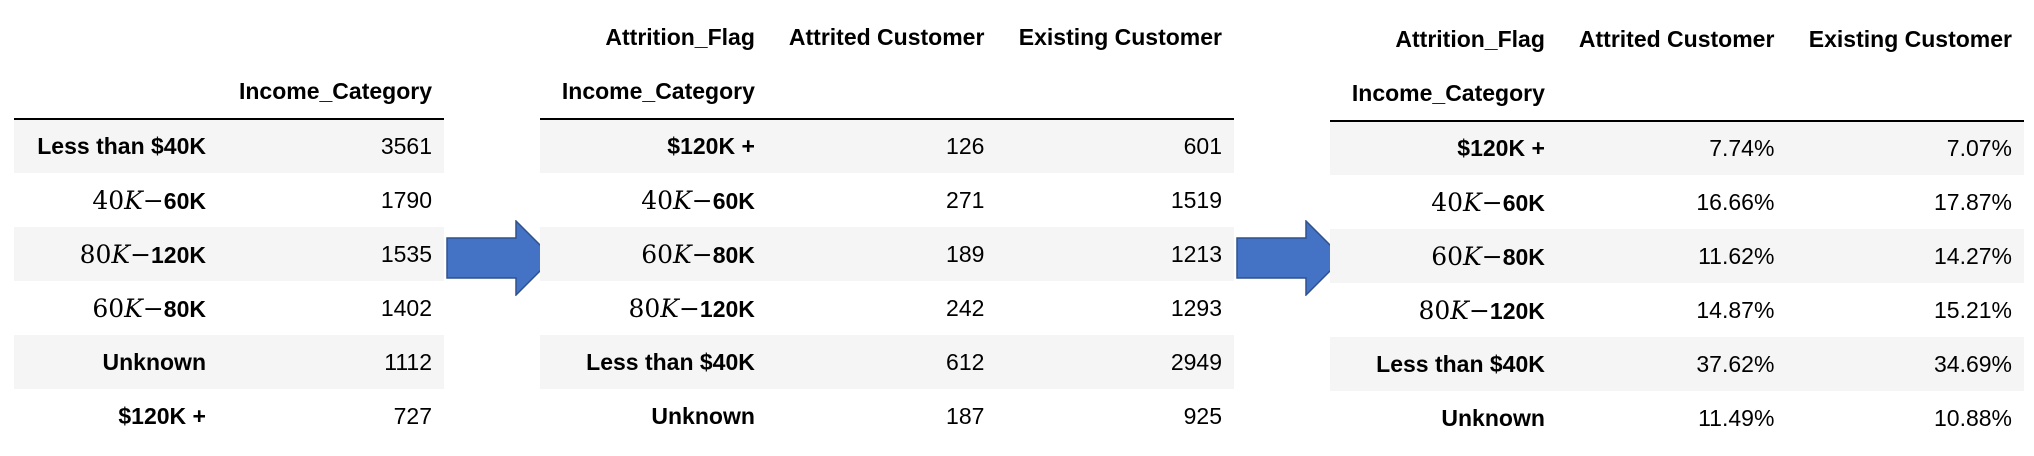 This screenshot has height=456, width=2034. What do you see at coordinates (412, 415) in the screenshot?
I see `cell-value: 727` at bounding box center [412, 415].